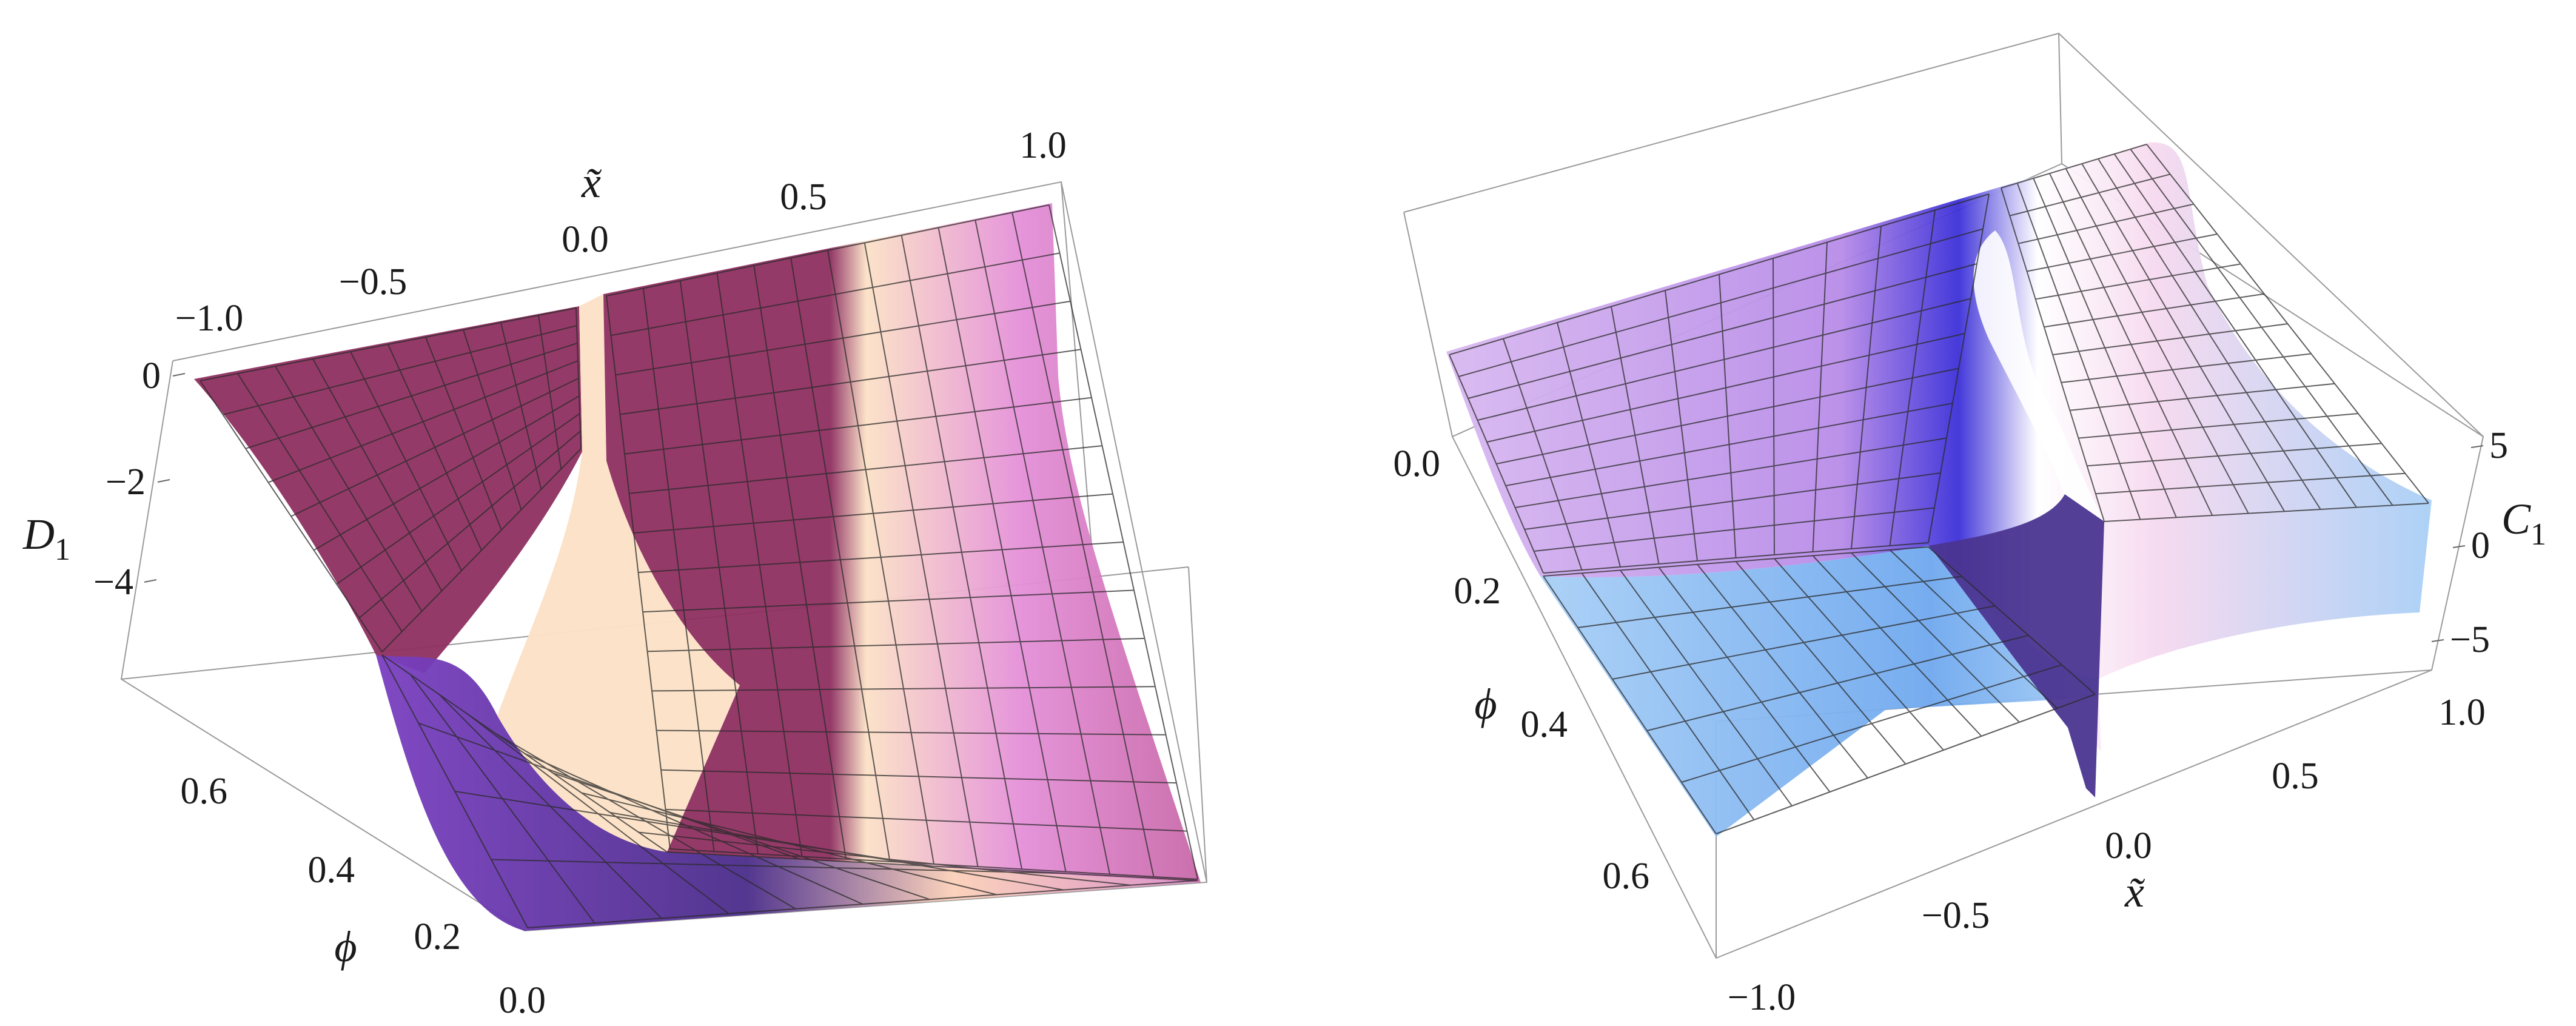  Describe the element at coordinates (1485, 704) in the screenshot. I see `y-axis-label: ϕ` at that location.